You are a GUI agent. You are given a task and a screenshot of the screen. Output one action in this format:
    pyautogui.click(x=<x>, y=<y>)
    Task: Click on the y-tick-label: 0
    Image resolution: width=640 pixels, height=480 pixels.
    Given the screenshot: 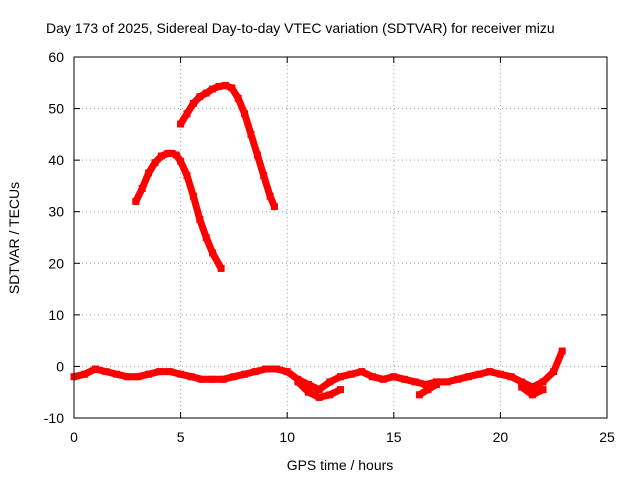 What is the action you would take?
    pyautogui.click(x=60, y=366)
    